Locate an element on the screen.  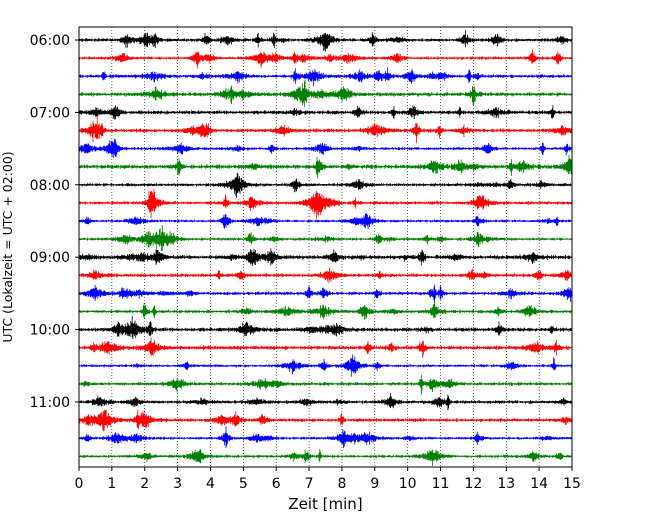
x-tick-label: 0 is located at coordinates (79, 484).